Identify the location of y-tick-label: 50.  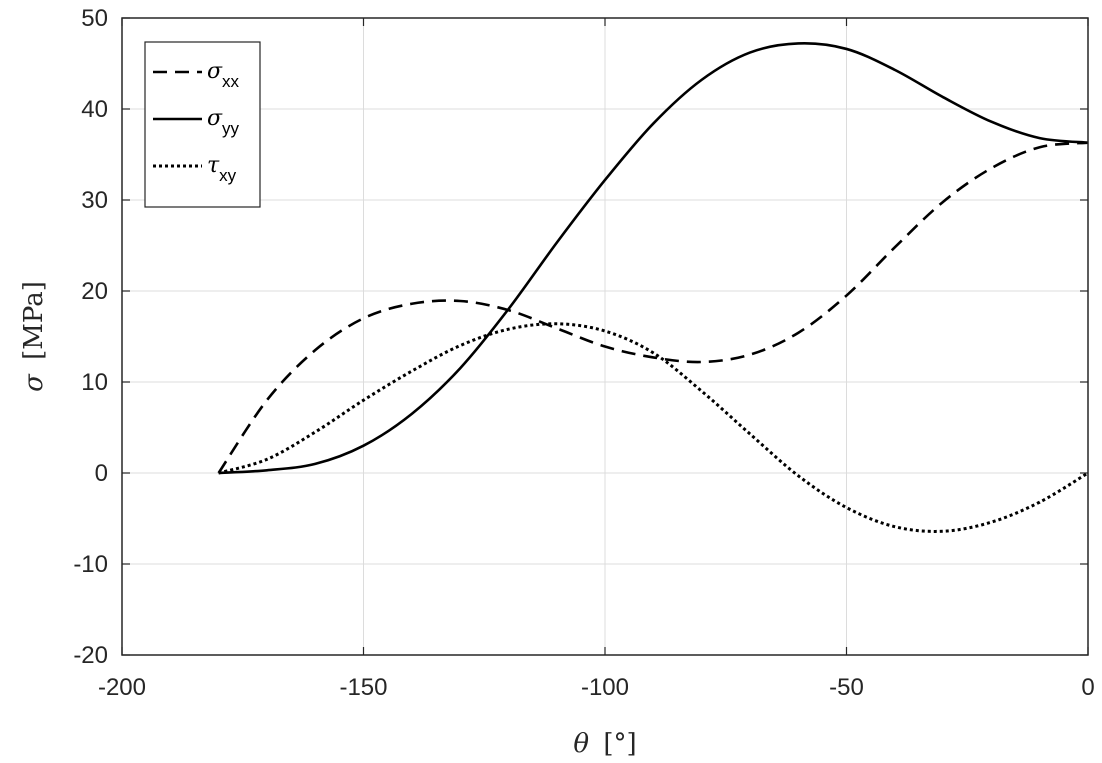
(94, 18).